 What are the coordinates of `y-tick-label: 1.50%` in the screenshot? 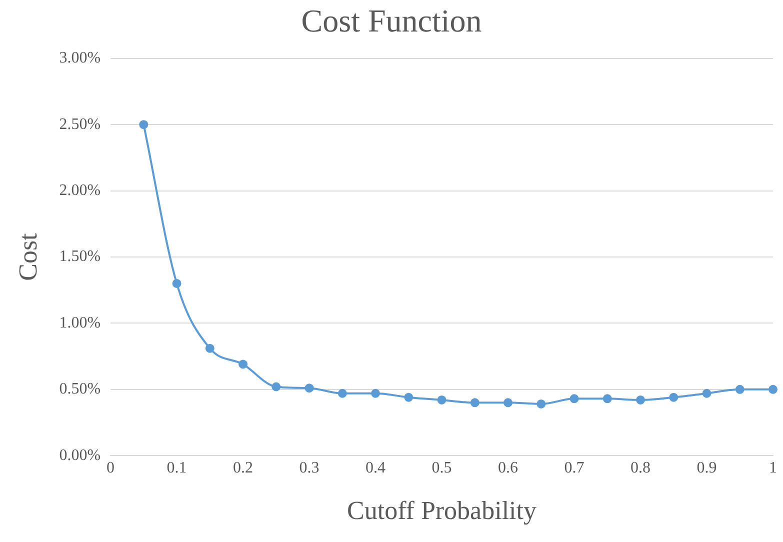 It's located at (80, 257).